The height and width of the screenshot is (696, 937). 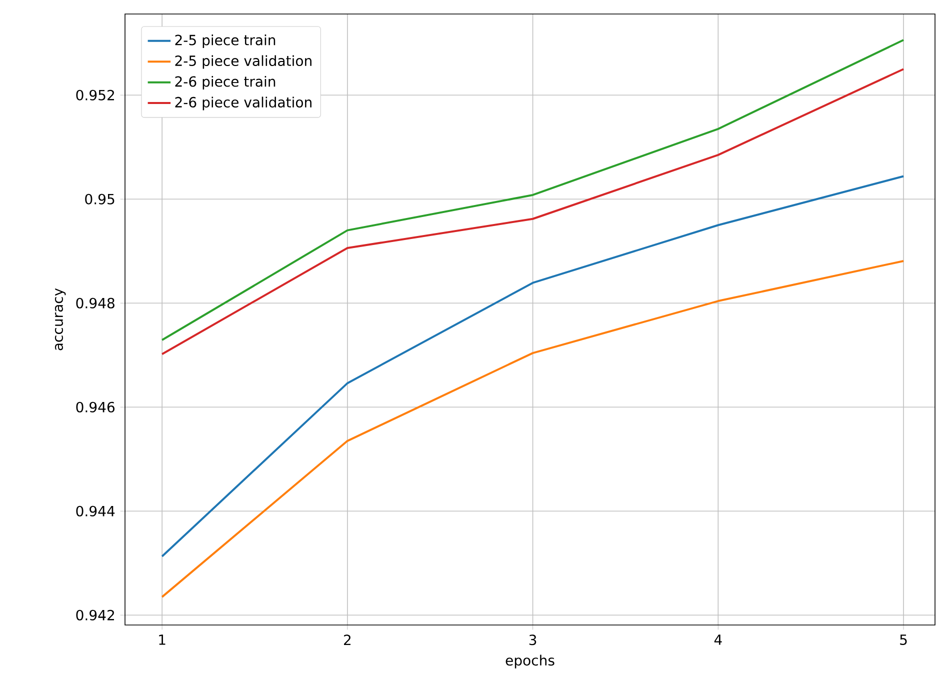 What do you see at coordinates (243, 103) in the screenshot?
I see `legend-label: 2-6 piece validation` at bounding box center [243, 103].